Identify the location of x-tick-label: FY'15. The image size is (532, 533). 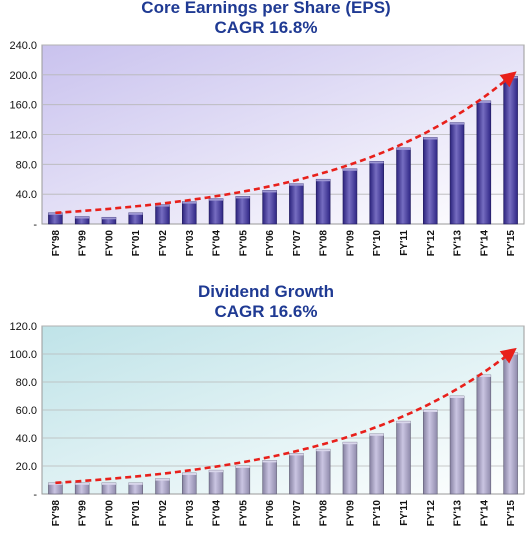
(511, 513).